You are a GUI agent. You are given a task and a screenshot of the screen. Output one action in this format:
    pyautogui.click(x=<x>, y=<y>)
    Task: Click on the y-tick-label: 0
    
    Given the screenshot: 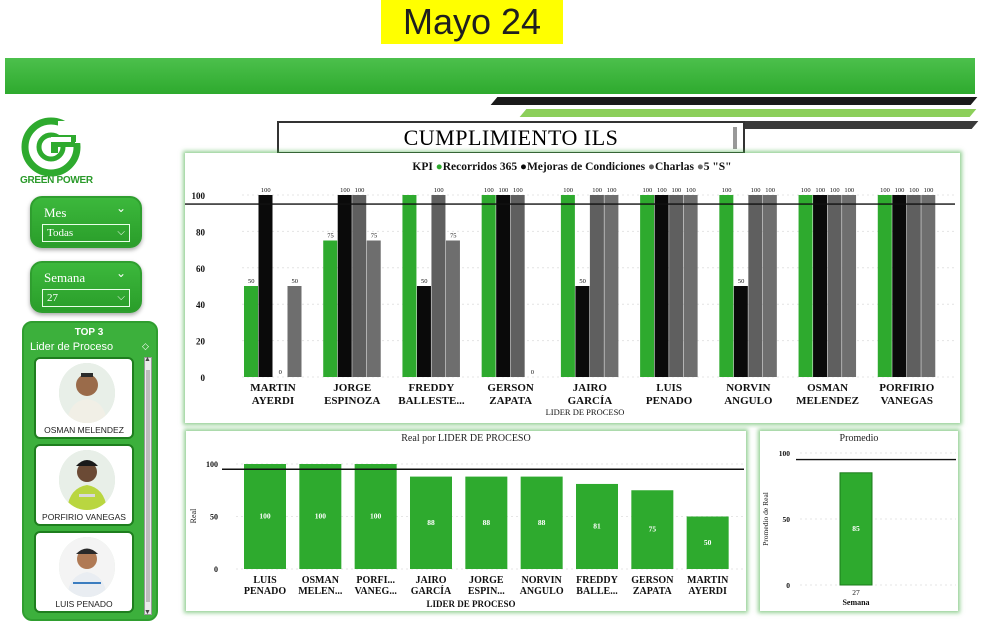 What is the action you would take?
    pyautogui.click(x=203, y=378)
    